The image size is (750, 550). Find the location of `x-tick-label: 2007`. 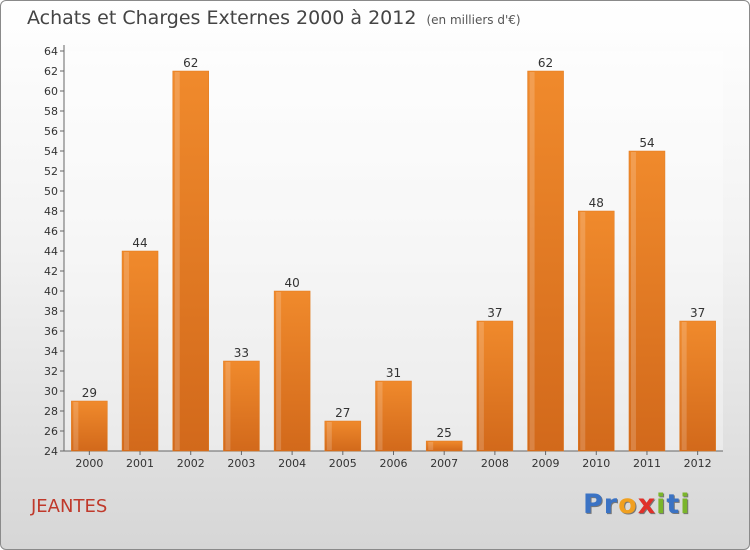

x-tick-label: 2007 is located at coordinates (444, 463).